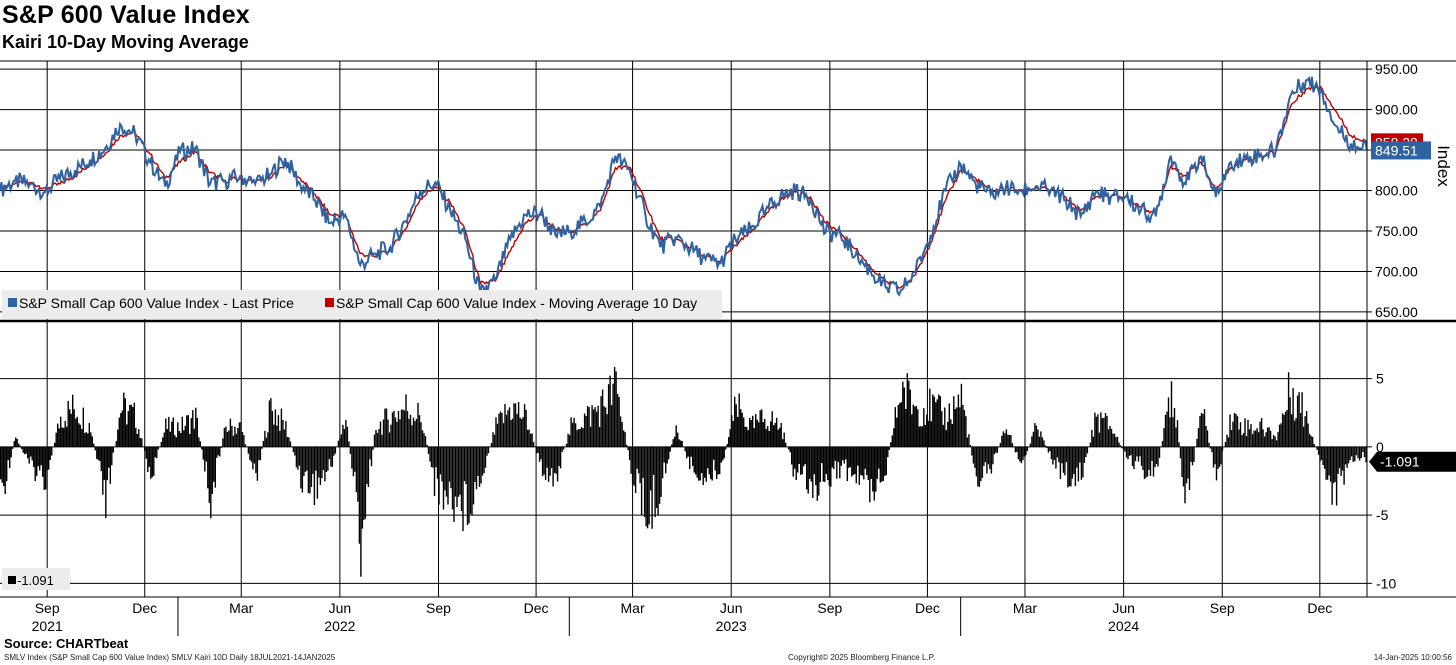 The width and height of the screenshot is (1456, 665). I want to click on chart-title: S&P 600 Value Index, so click(126, 15).